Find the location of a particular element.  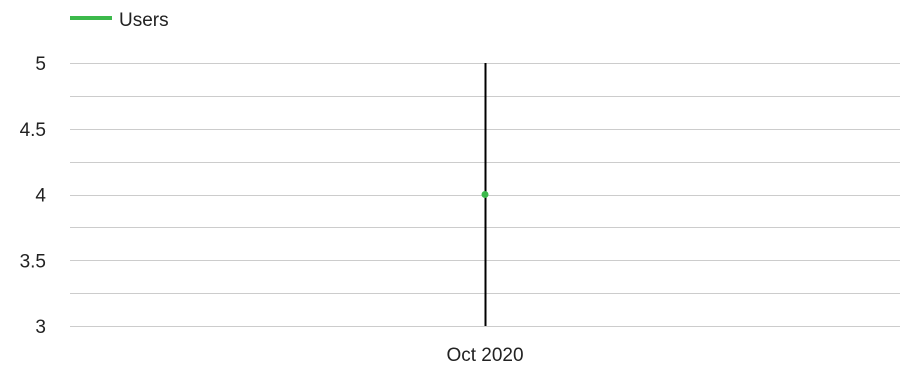

x-tick-label: Oct 2020 is located at coordinates (484, 355).